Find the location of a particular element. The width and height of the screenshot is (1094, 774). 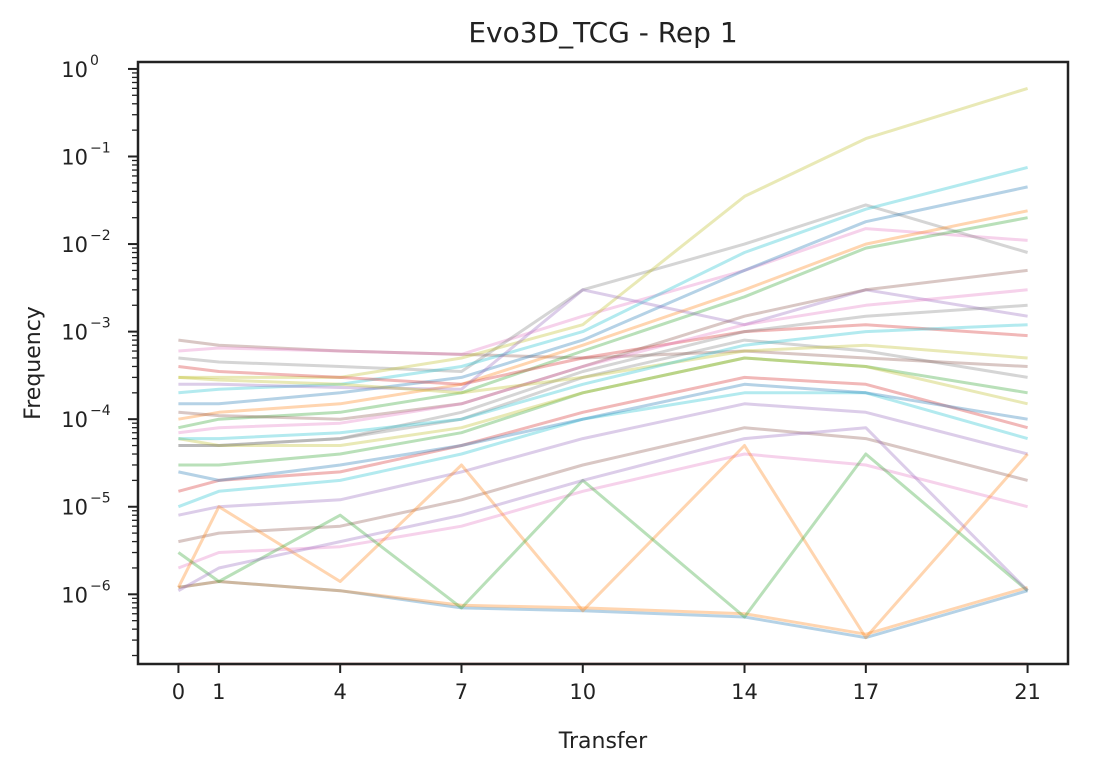

y-tick-exponent: −2 is located at coordinates (100, 236).